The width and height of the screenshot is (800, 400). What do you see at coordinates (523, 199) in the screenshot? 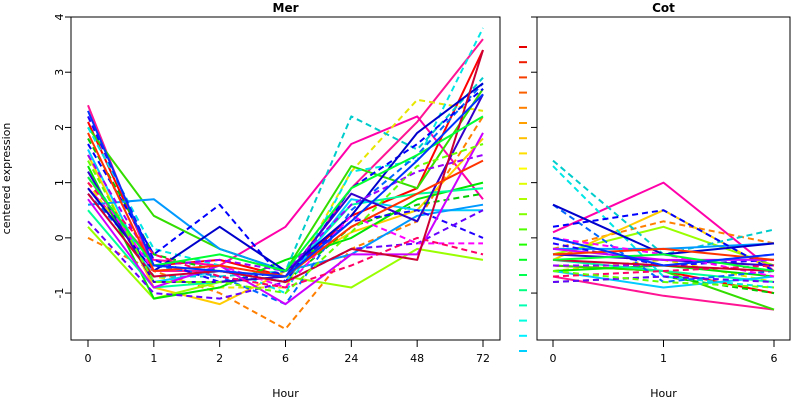
I see `color-key-strip` at bounding box center [523, 199].